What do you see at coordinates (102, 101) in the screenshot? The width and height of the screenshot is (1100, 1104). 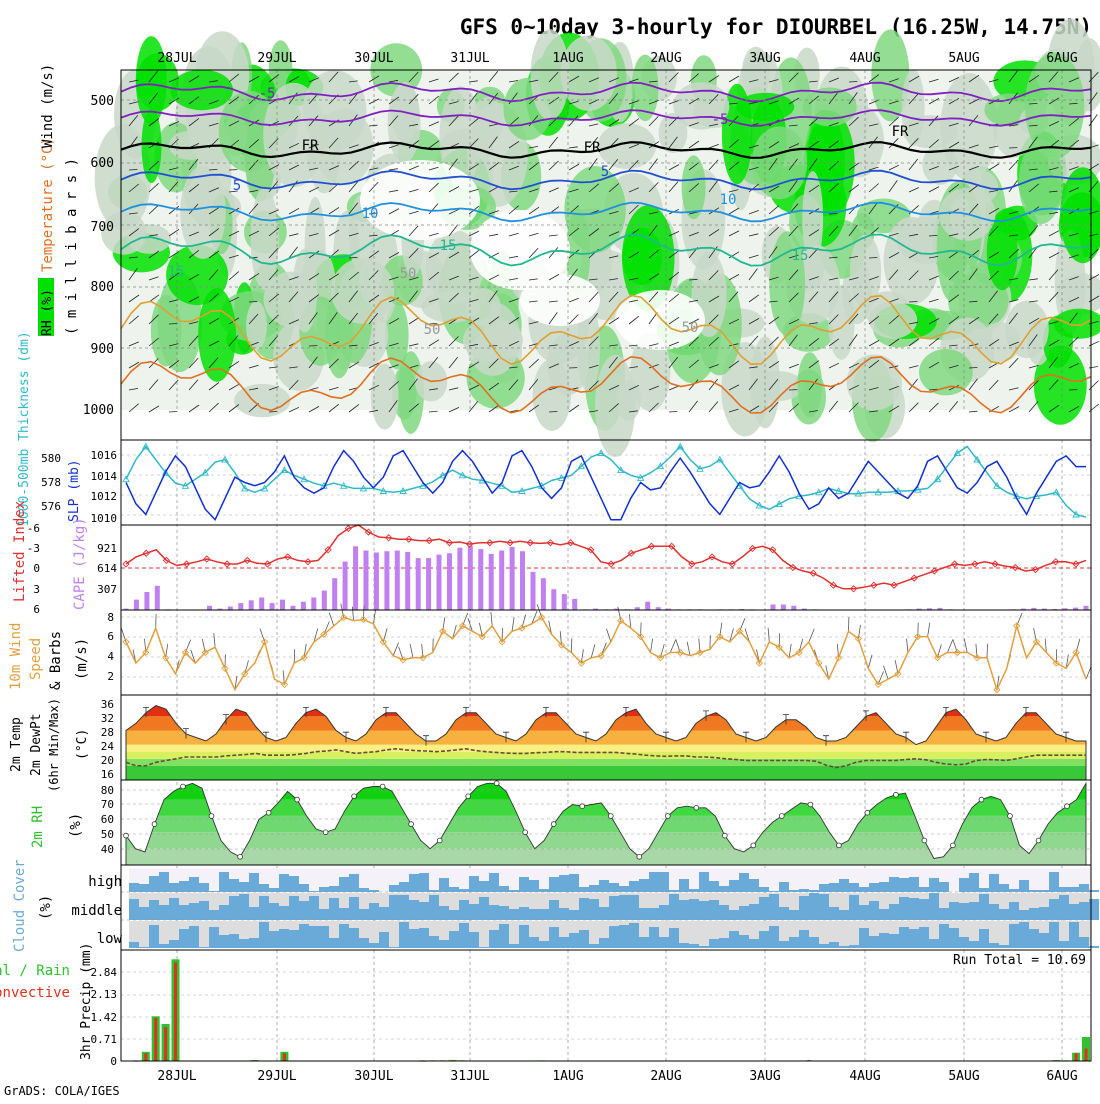 I see `upper-ytick: 500` at bounding box center [102, 101].